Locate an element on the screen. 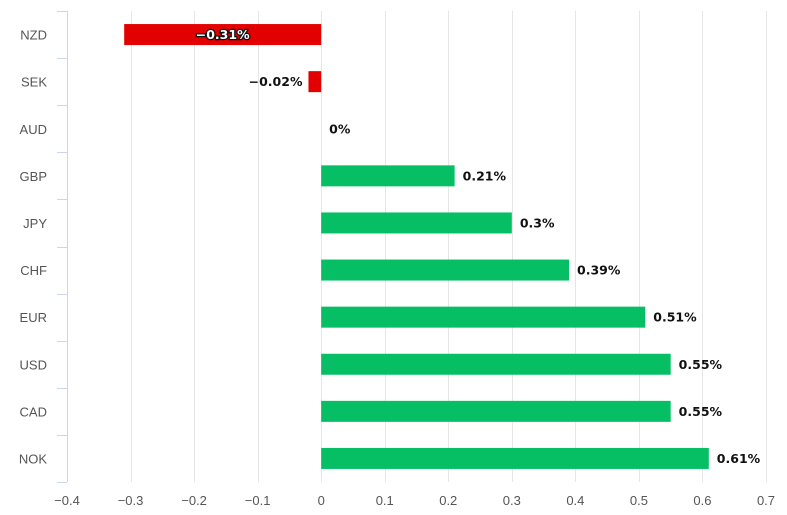 This screenshot has height=515, width=787. x-tick-label: −0.1 is located at coordinates (258, 500).